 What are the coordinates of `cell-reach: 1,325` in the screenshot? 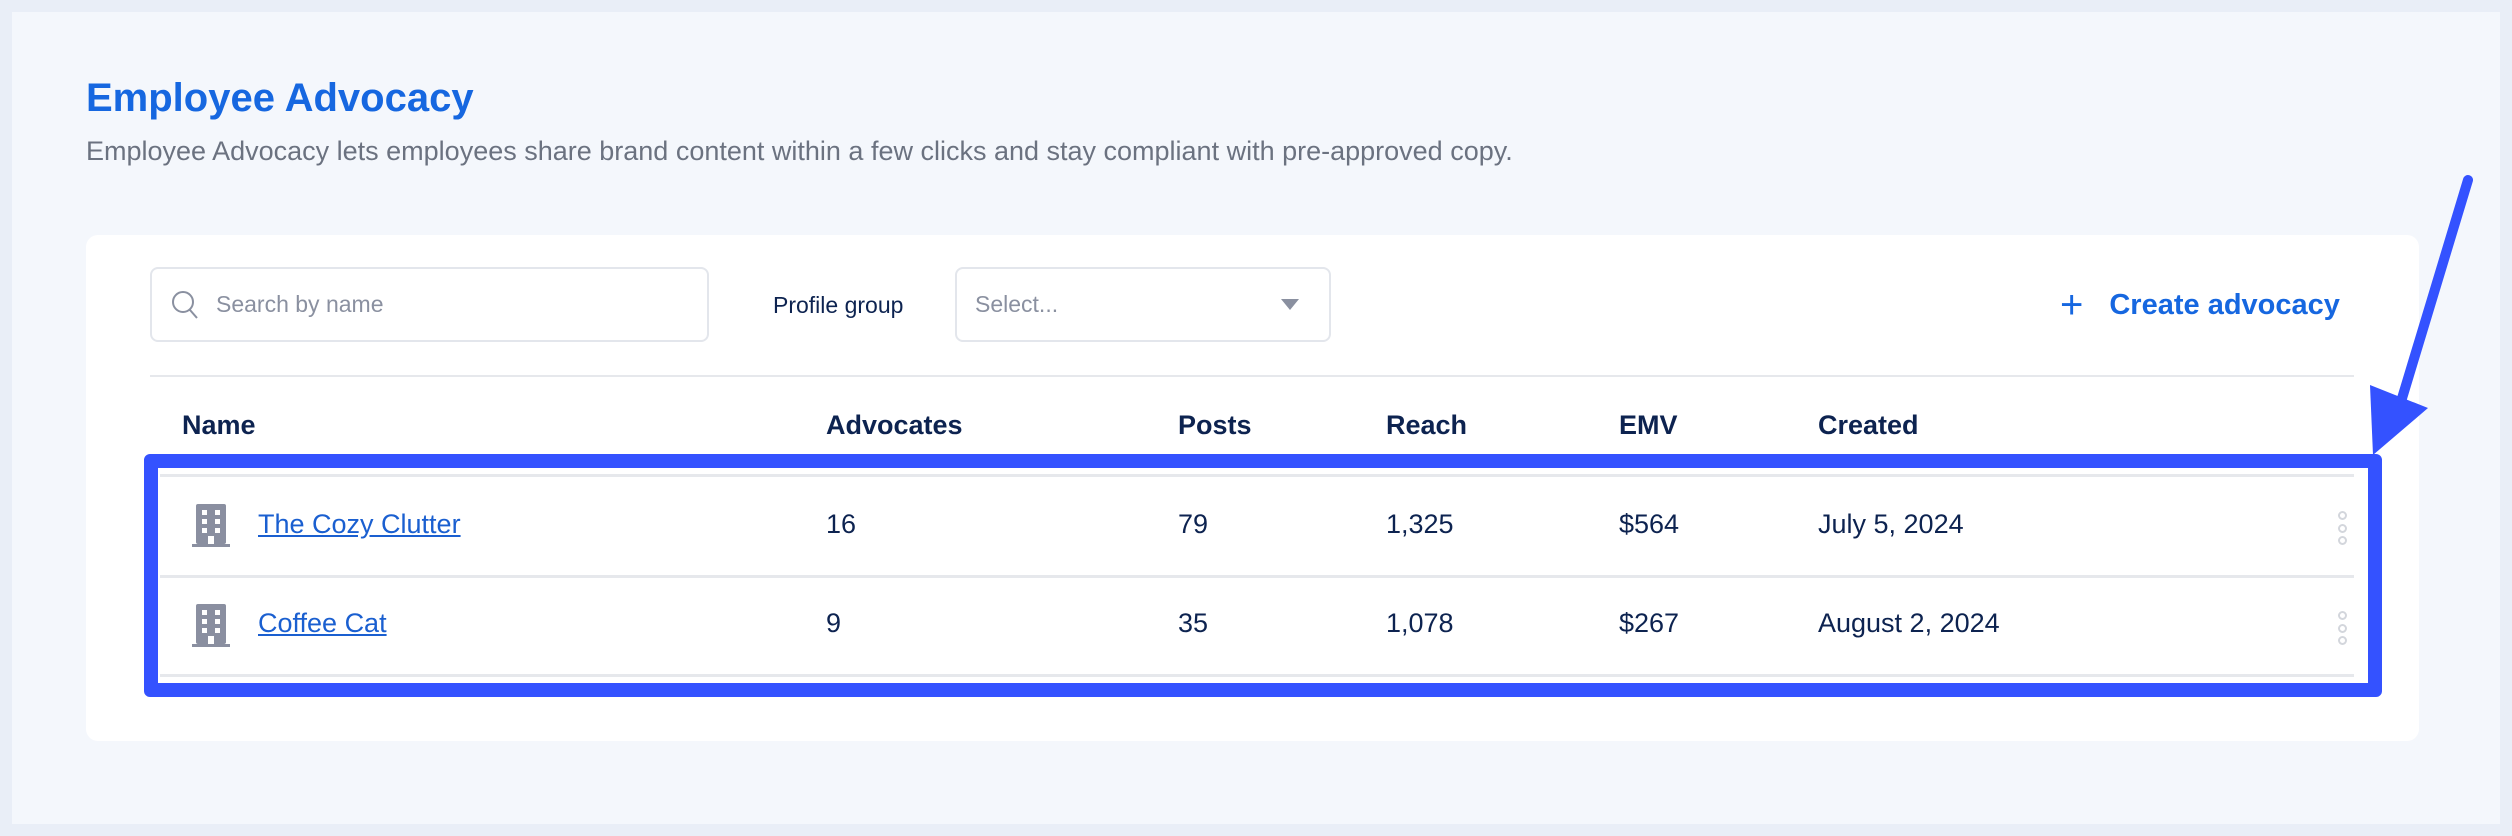 It's located at (1420, 524).